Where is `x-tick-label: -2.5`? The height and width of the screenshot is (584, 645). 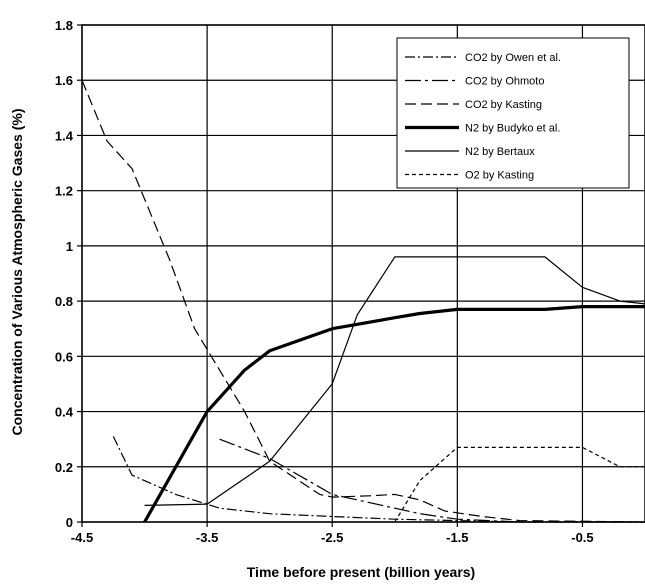 x-tick-label: -2.5 is located at coordinates (332, 537).